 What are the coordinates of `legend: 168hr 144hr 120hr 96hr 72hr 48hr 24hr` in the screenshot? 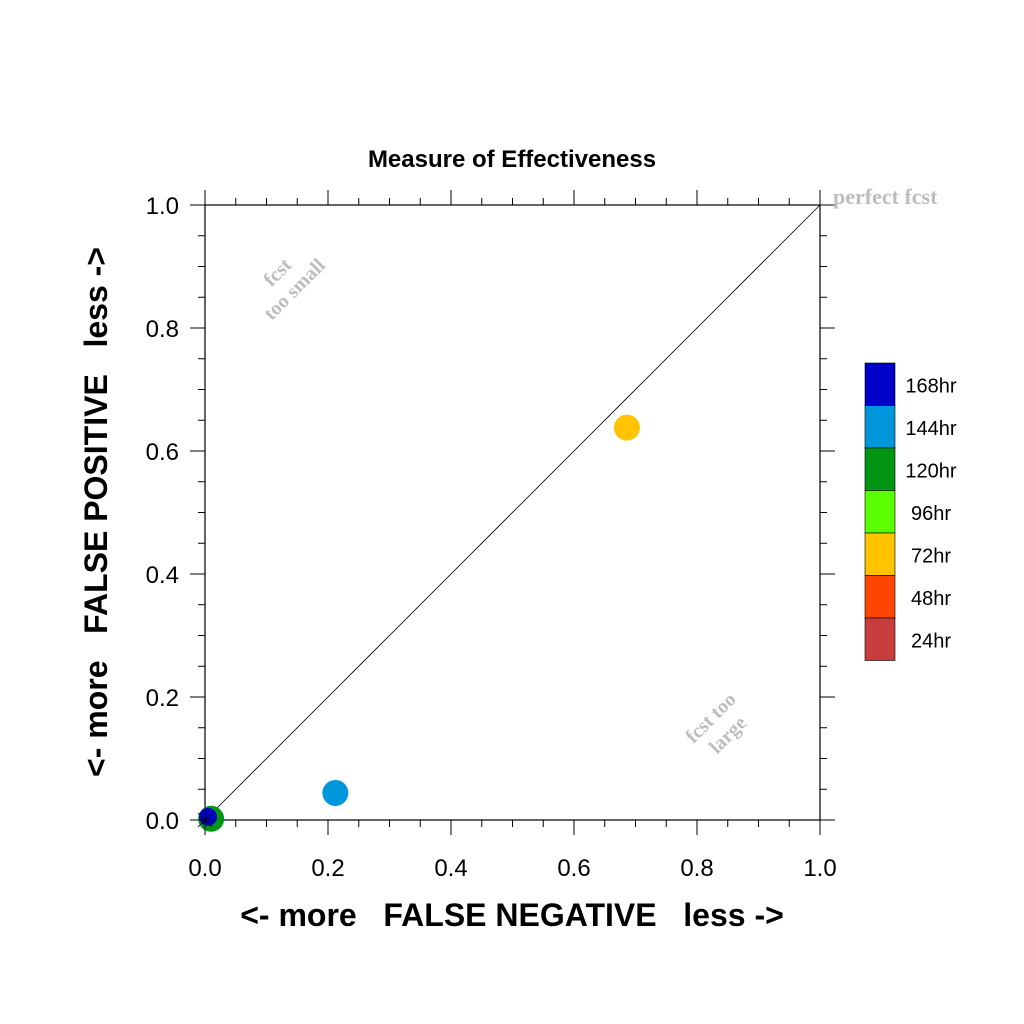 It's located at (910, 511).